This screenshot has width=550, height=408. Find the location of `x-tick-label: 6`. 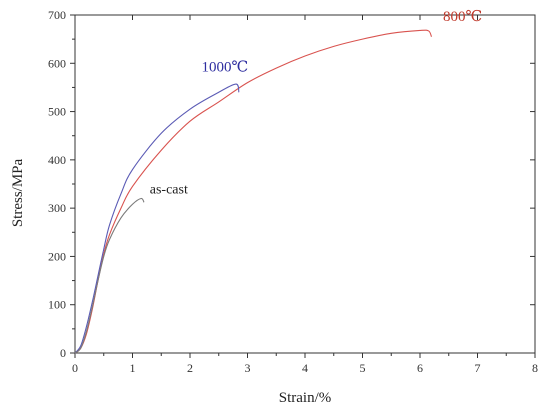

x-tick-label: 6 is located at coordinates (420, 368).